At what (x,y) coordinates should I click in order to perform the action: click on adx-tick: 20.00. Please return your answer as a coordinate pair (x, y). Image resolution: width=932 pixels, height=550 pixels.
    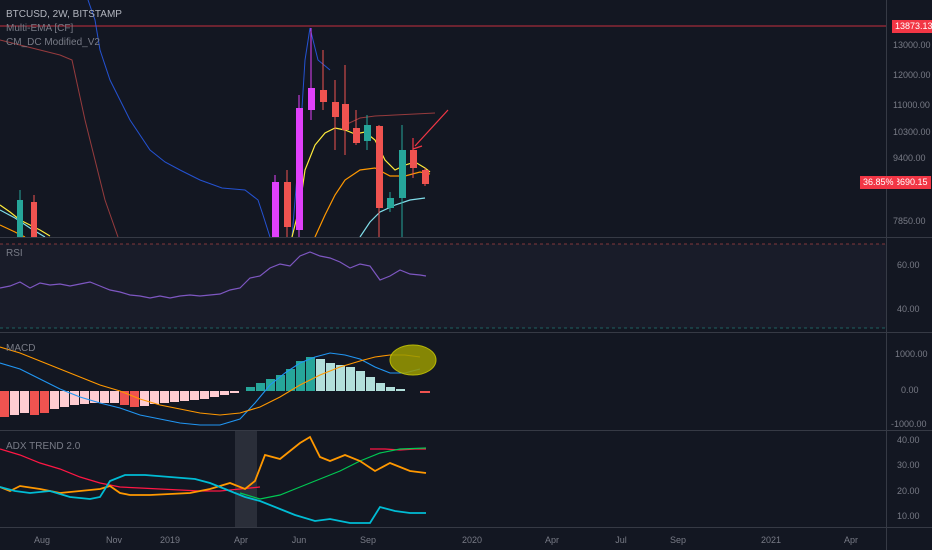
    Looking at the image, I should click on (908, 491).